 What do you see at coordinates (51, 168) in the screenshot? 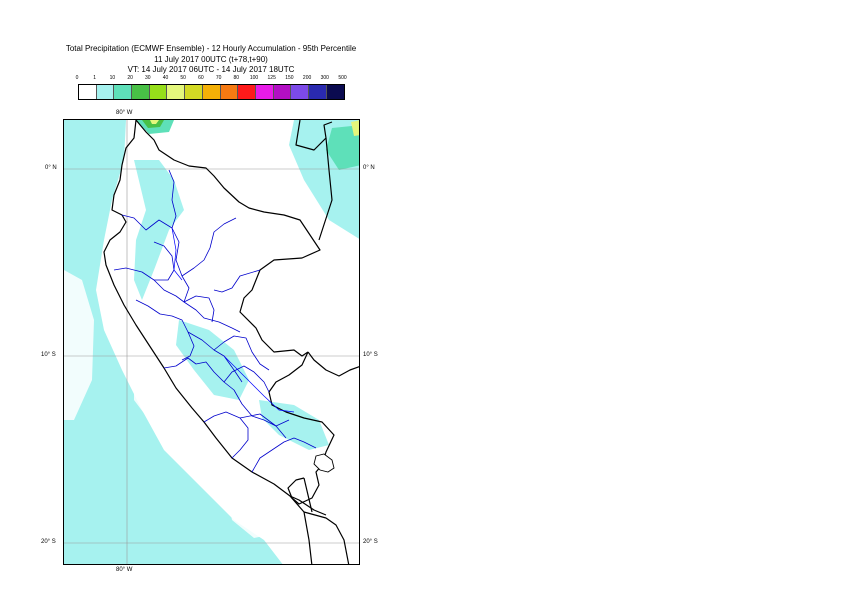
I see `lat-label-left-0: 0° N` at bounding box center [51, 168].